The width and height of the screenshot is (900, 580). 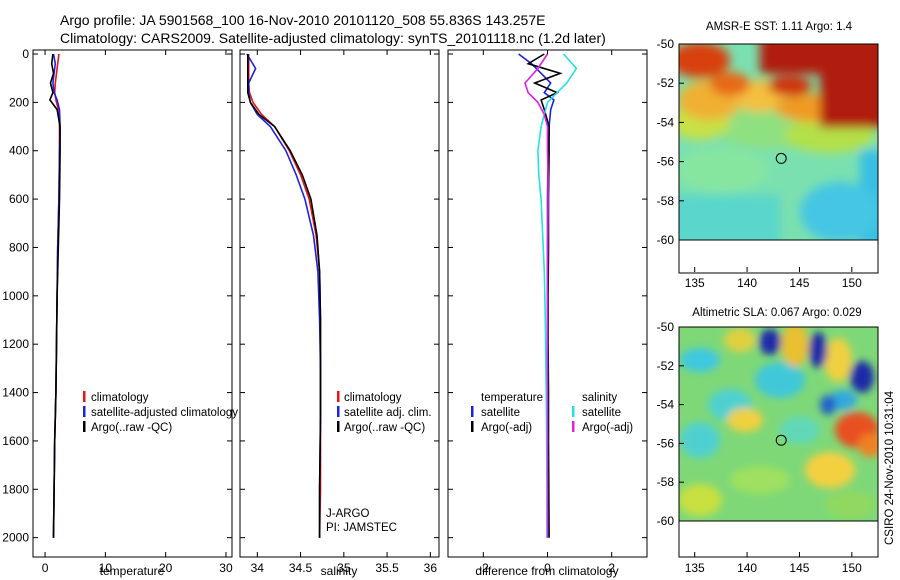 I want to click on legend-swatch-sal-argo, so click(x=573, y=426).